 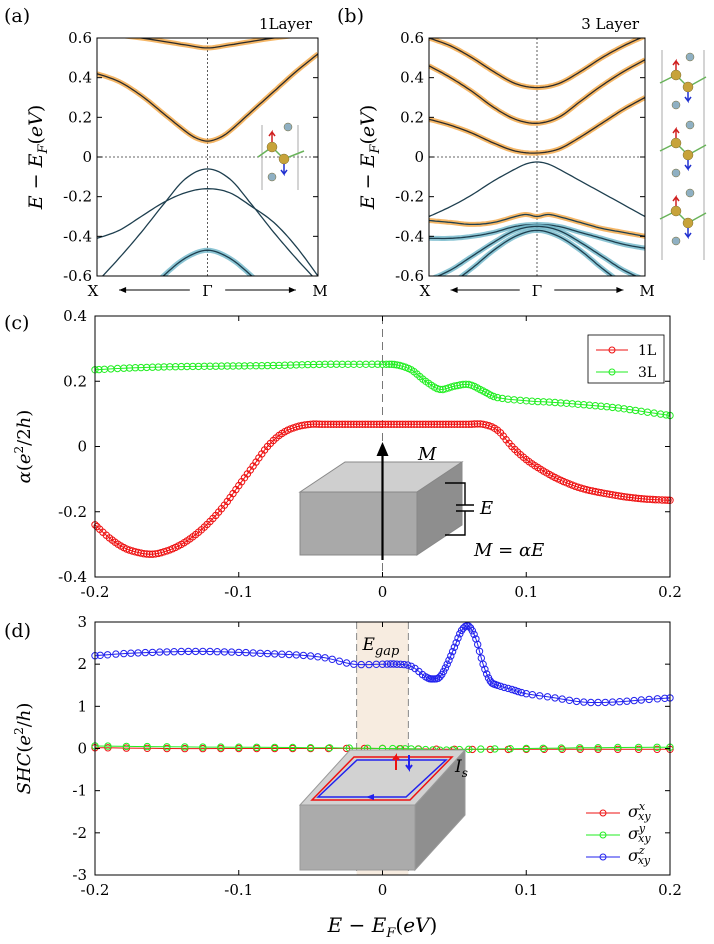 What do you see at coordinates (370, 797) in the screenshot?
I see `current-arrowhead` at bounding box center [370, 797].